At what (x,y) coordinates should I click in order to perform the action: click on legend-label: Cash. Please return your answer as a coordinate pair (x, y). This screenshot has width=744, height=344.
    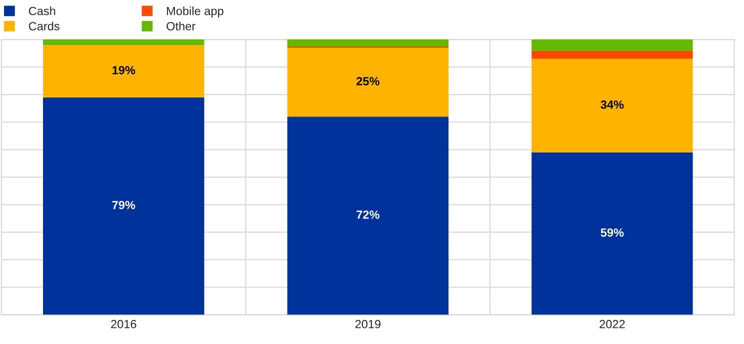
    Looking at the image, I should click on (42, 11).